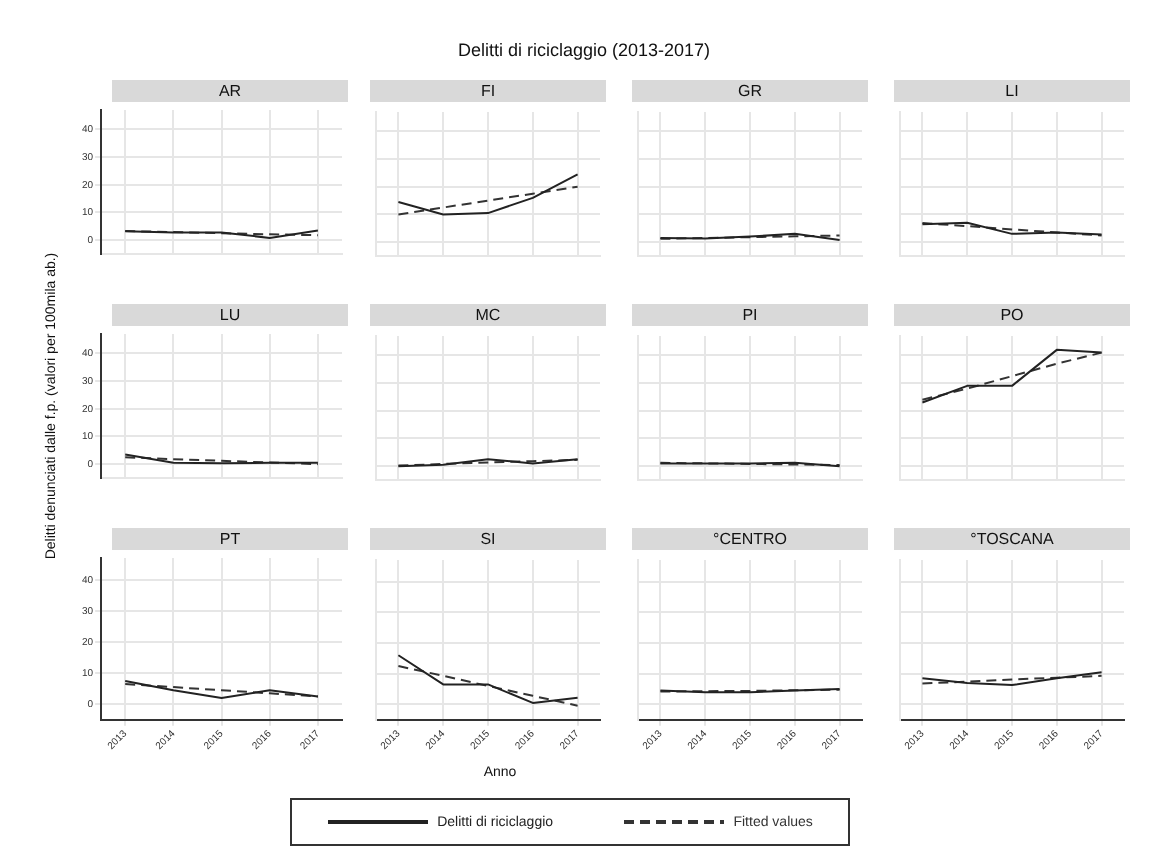  What do you see at coordinates (488, 539) in the screenshot?
I see `chart-title: SI` at bounding box center [488, 539].